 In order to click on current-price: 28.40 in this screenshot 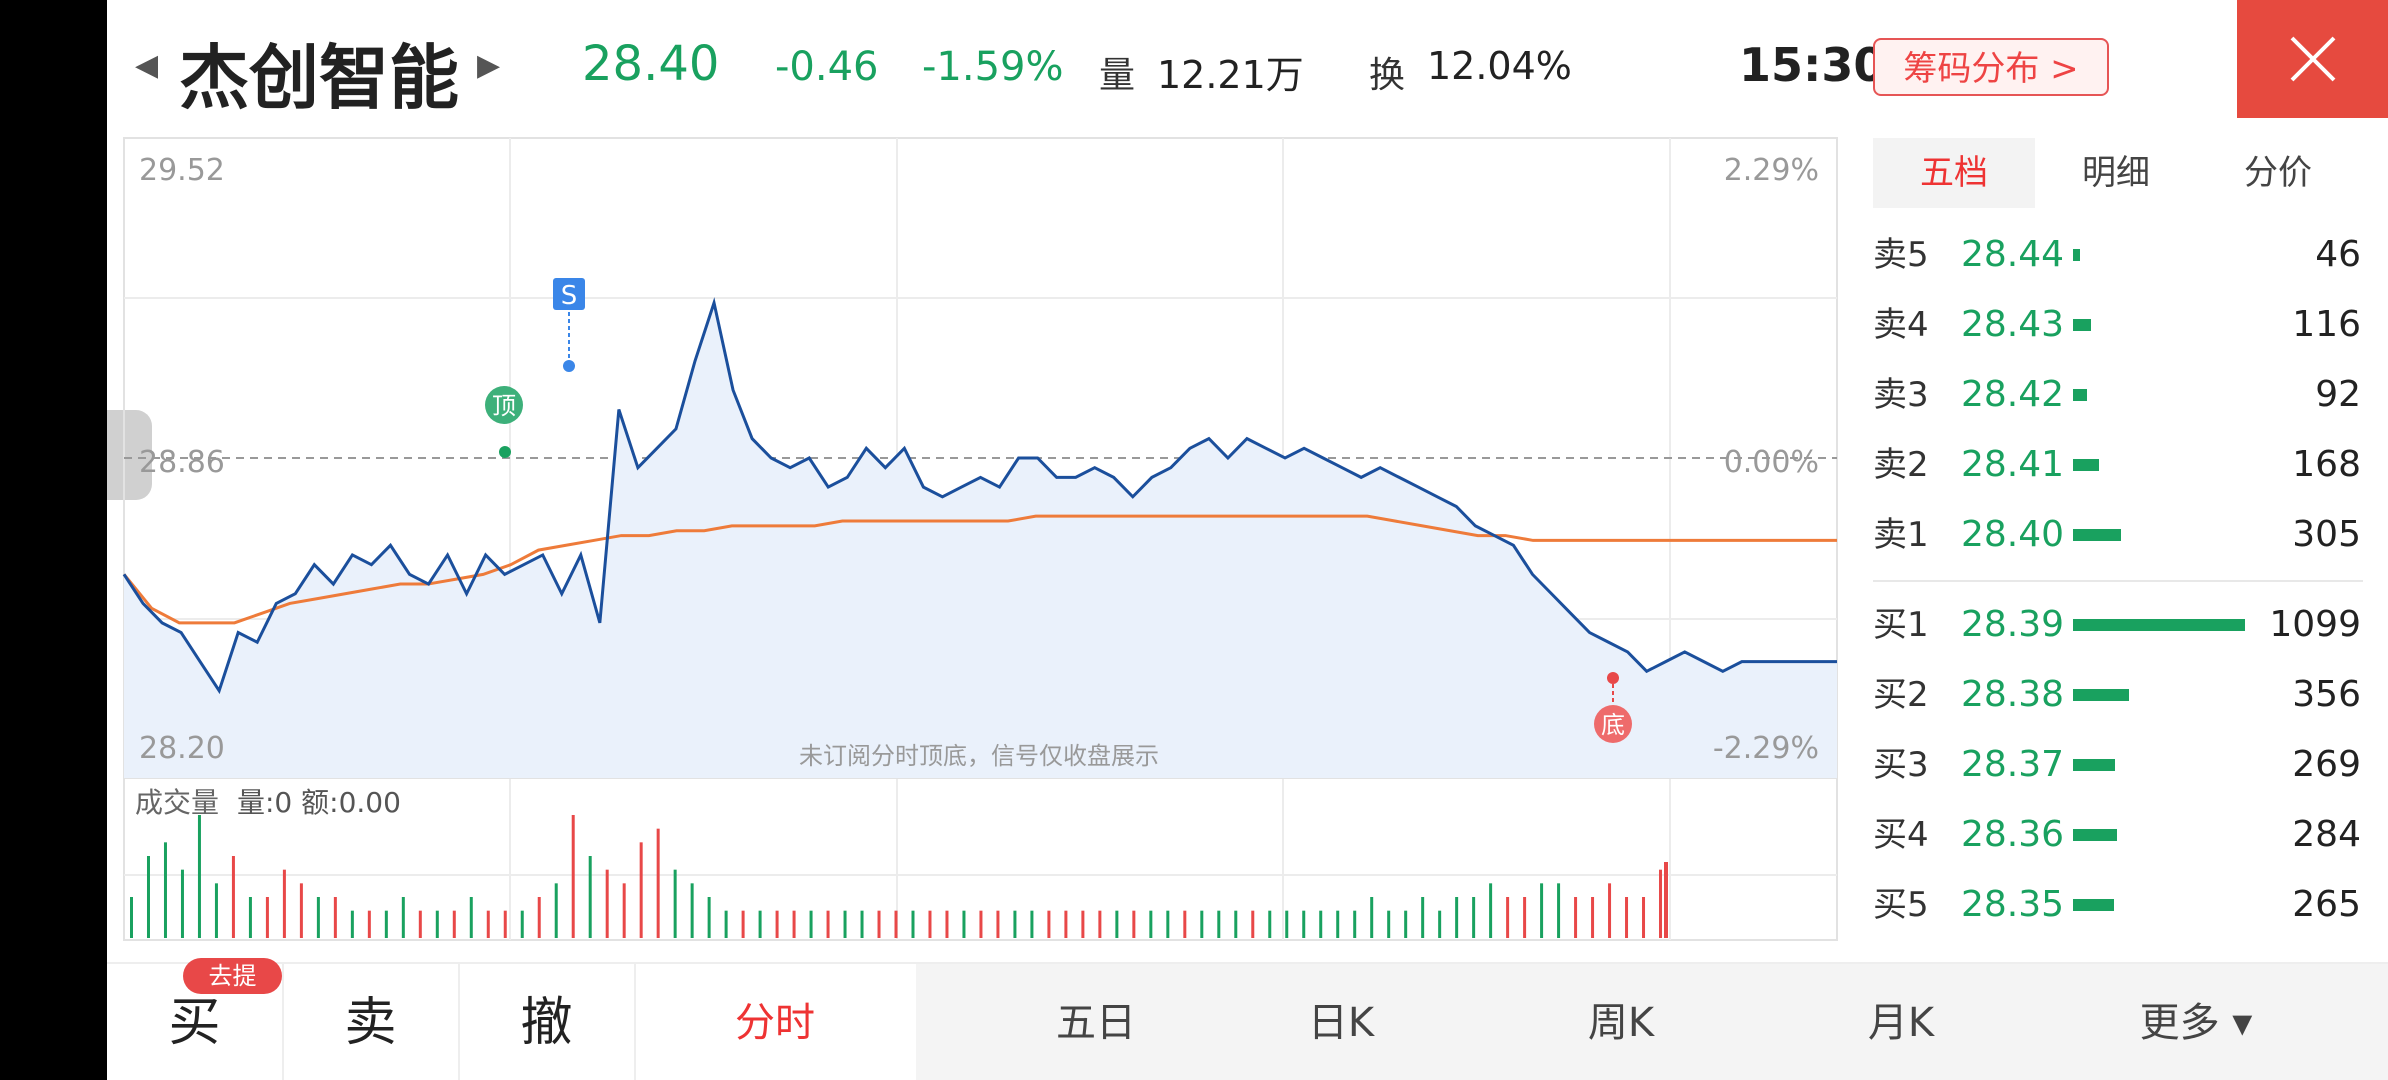, I will do `click(651, 64)`.